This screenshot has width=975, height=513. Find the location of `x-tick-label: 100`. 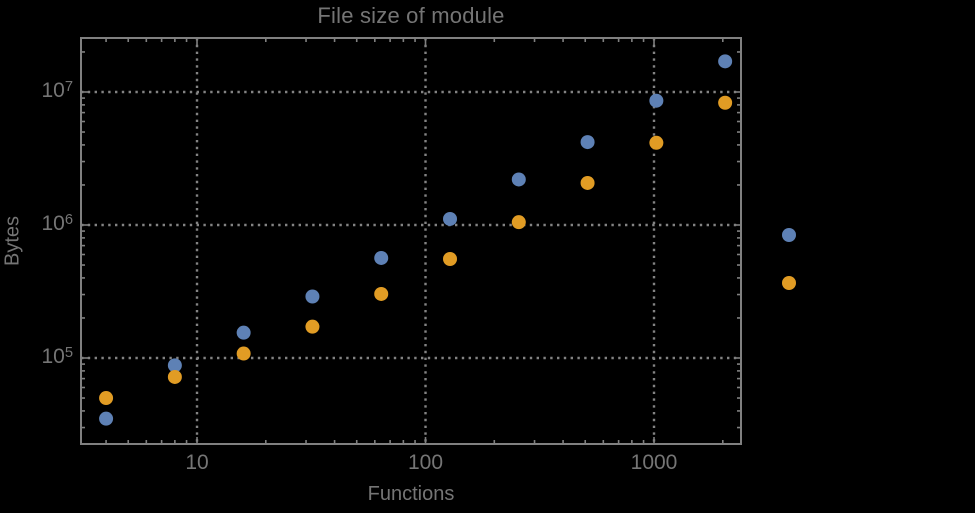

x-tick-label: 100 is located at coordinates (425, 462).